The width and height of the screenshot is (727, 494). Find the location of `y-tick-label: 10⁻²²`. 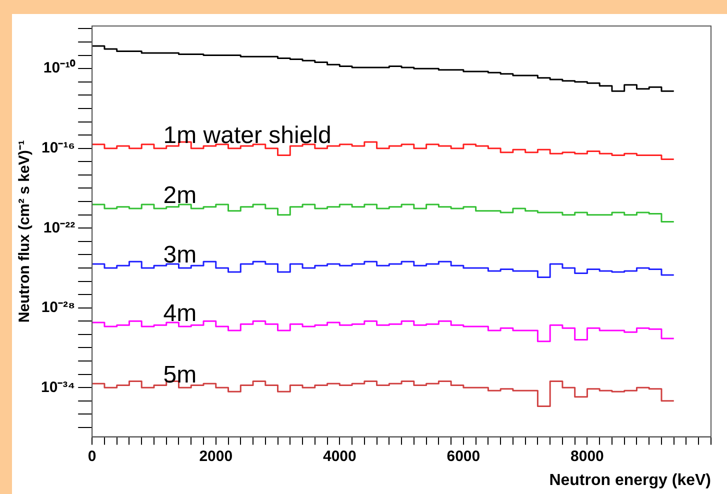

y-tick-label: 10⁻²² is located at coordinates (59, 227).